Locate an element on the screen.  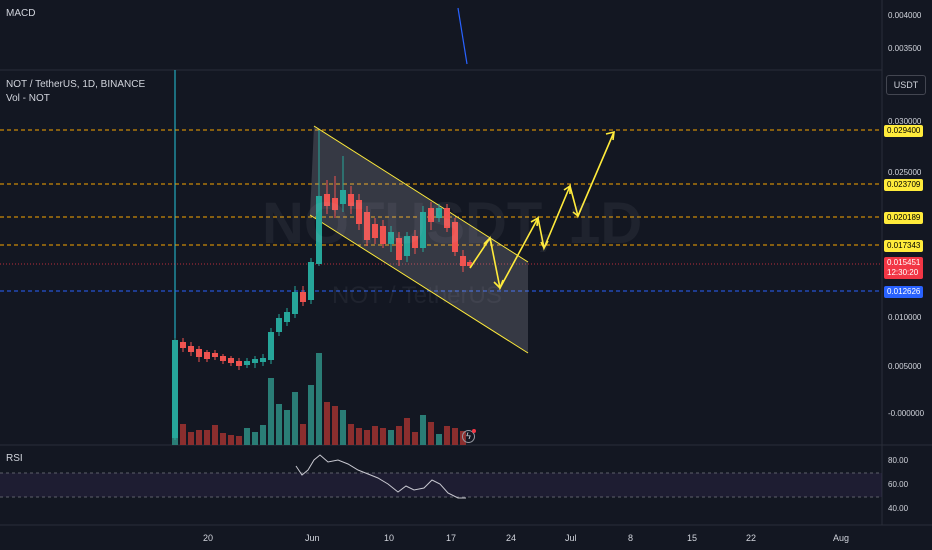
watermark-ticker: NOTUSDT, 1D is located at coordinates (452, 223).